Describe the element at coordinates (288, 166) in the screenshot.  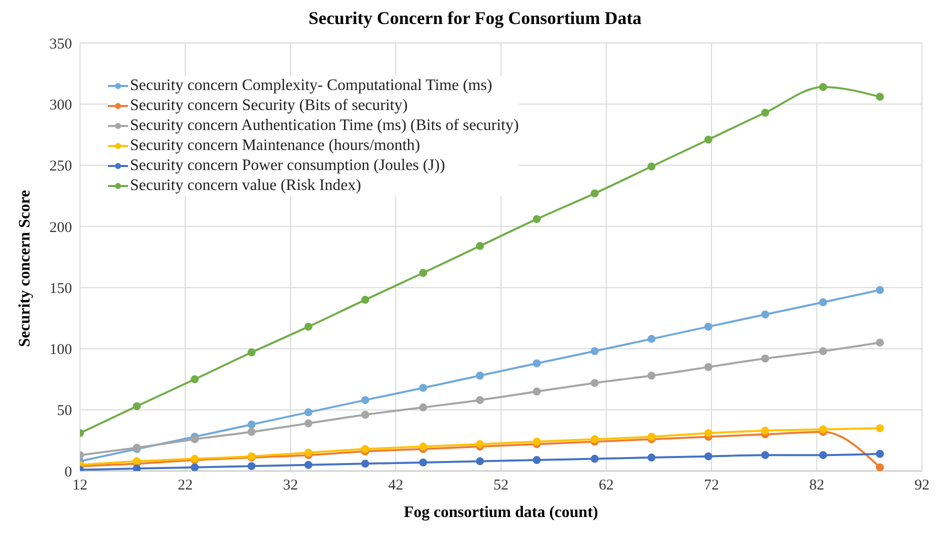
I see `legend-label: Security concern Power consumption (Joules (J))` at that location.